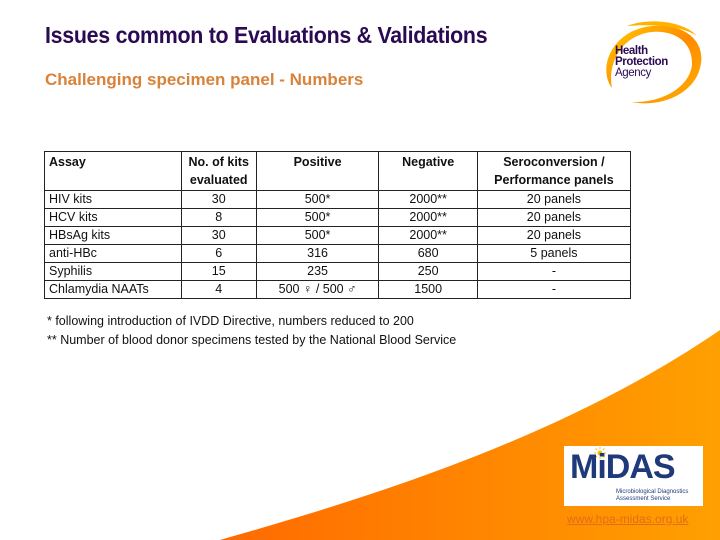 The height and width of the screenshot is (540, 720). What do you see at coordinates (554, 171) in the screenshot?
I see `header-seroconversion: Seroconversion / Performance panels` at bounding box center [554, 171].